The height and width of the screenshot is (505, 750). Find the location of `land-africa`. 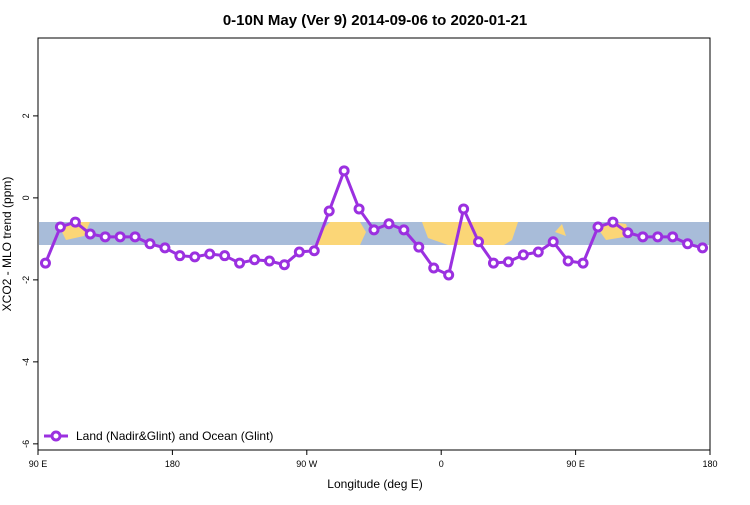

land-africa is located at coordinates (470, 233).